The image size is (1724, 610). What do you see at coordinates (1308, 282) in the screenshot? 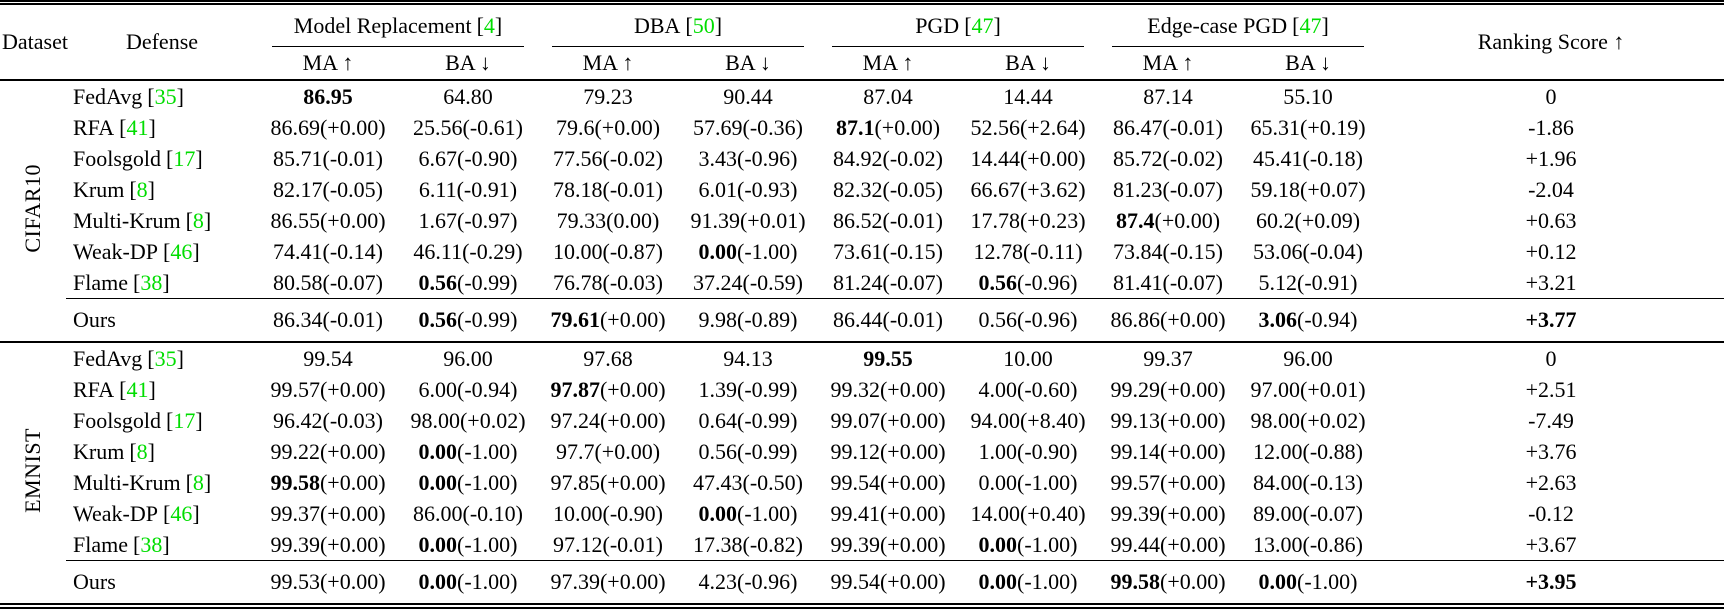
I see `metric-value: 5.12(-0.91)` at bounding box center [1308, 282].